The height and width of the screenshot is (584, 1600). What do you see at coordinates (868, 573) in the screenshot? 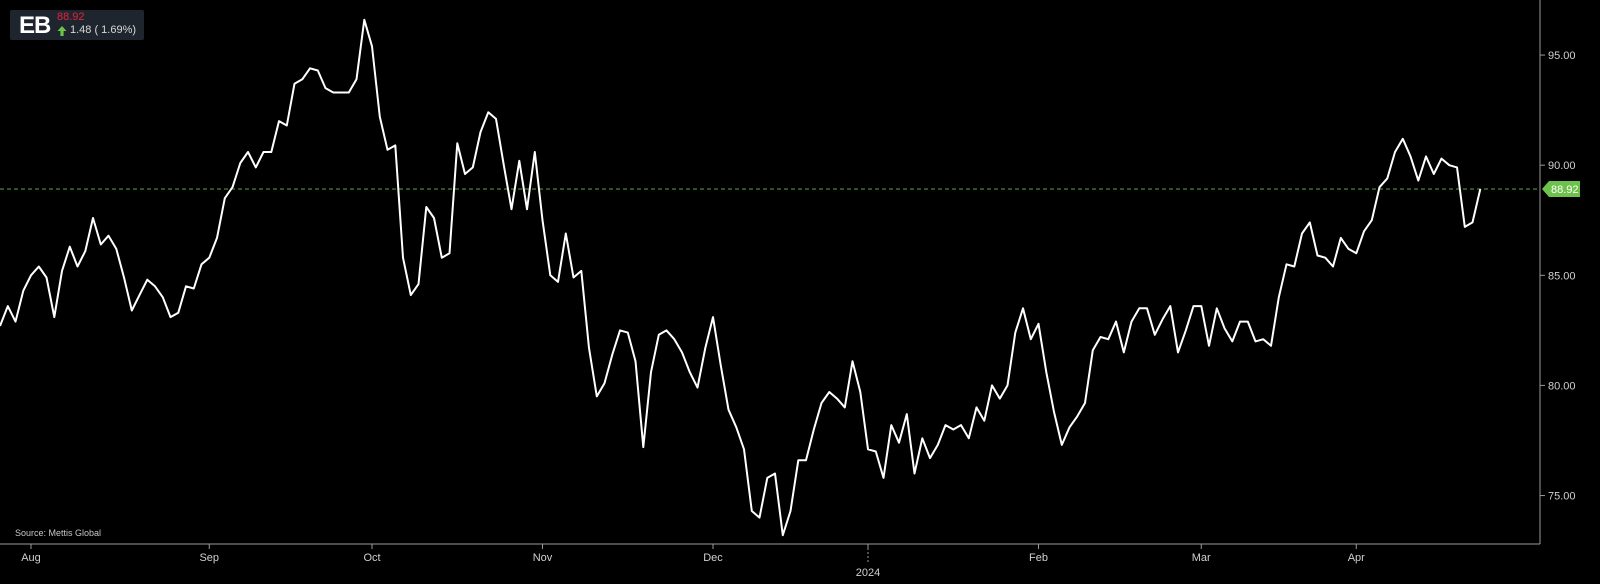
I see `x-year-label: 2024` at bounding box center [868, 573].